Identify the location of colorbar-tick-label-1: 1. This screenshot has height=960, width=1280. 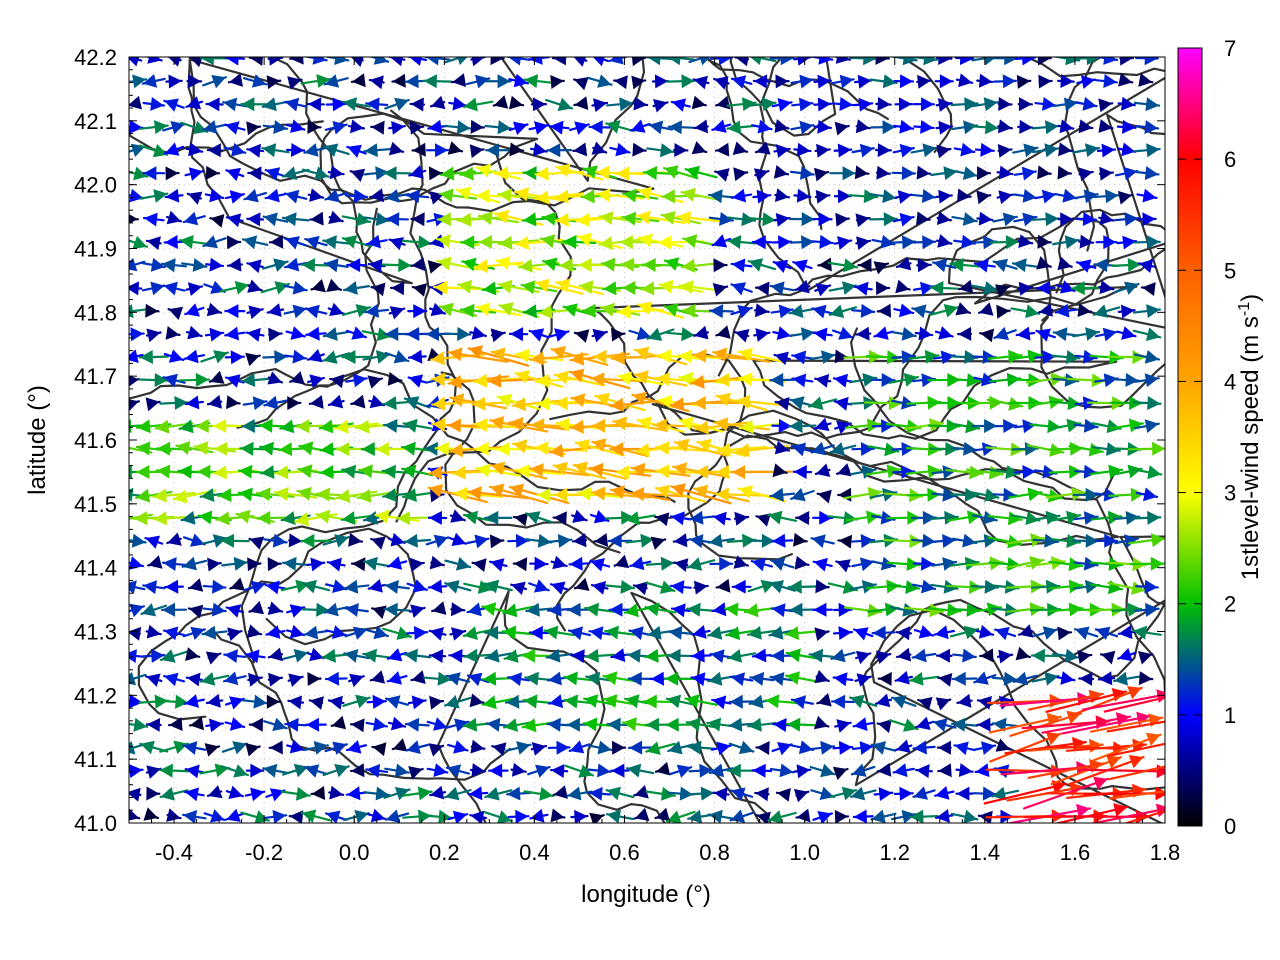
(1230, 715).